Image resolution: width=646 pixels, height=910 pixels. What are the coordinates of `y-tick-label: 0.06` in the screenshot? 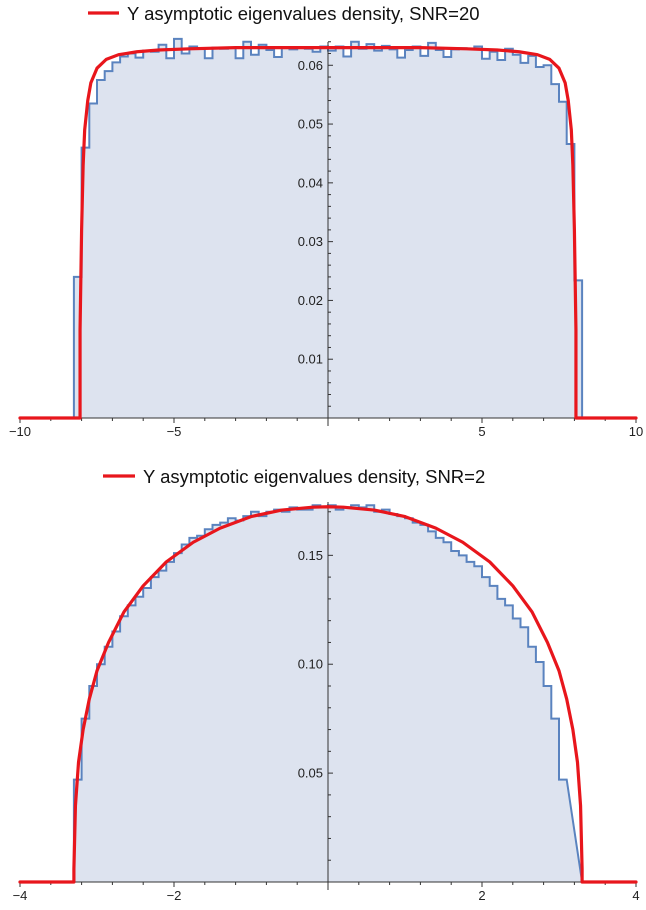 It's located at (310, 65).